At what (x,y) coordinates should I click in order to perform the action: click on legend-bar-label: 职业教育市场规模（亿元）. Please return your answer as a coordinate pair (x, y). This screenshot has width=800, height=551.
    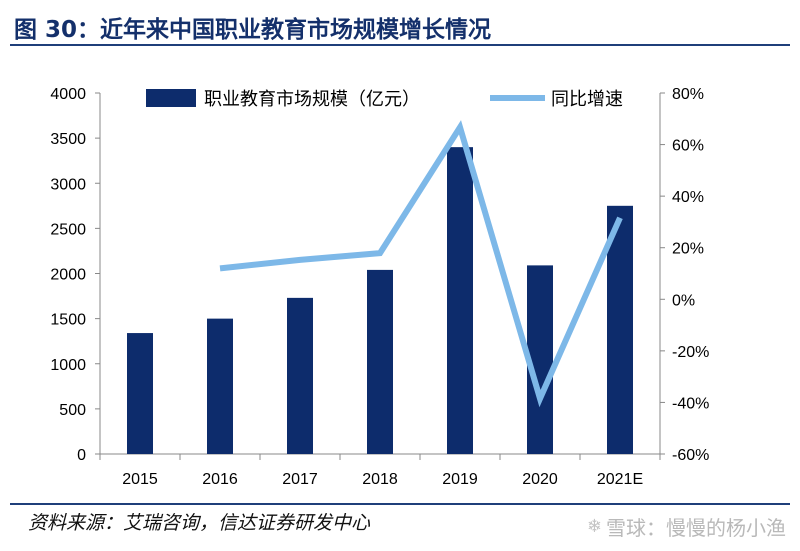
    Looking at the image, I should click on (312, 99).